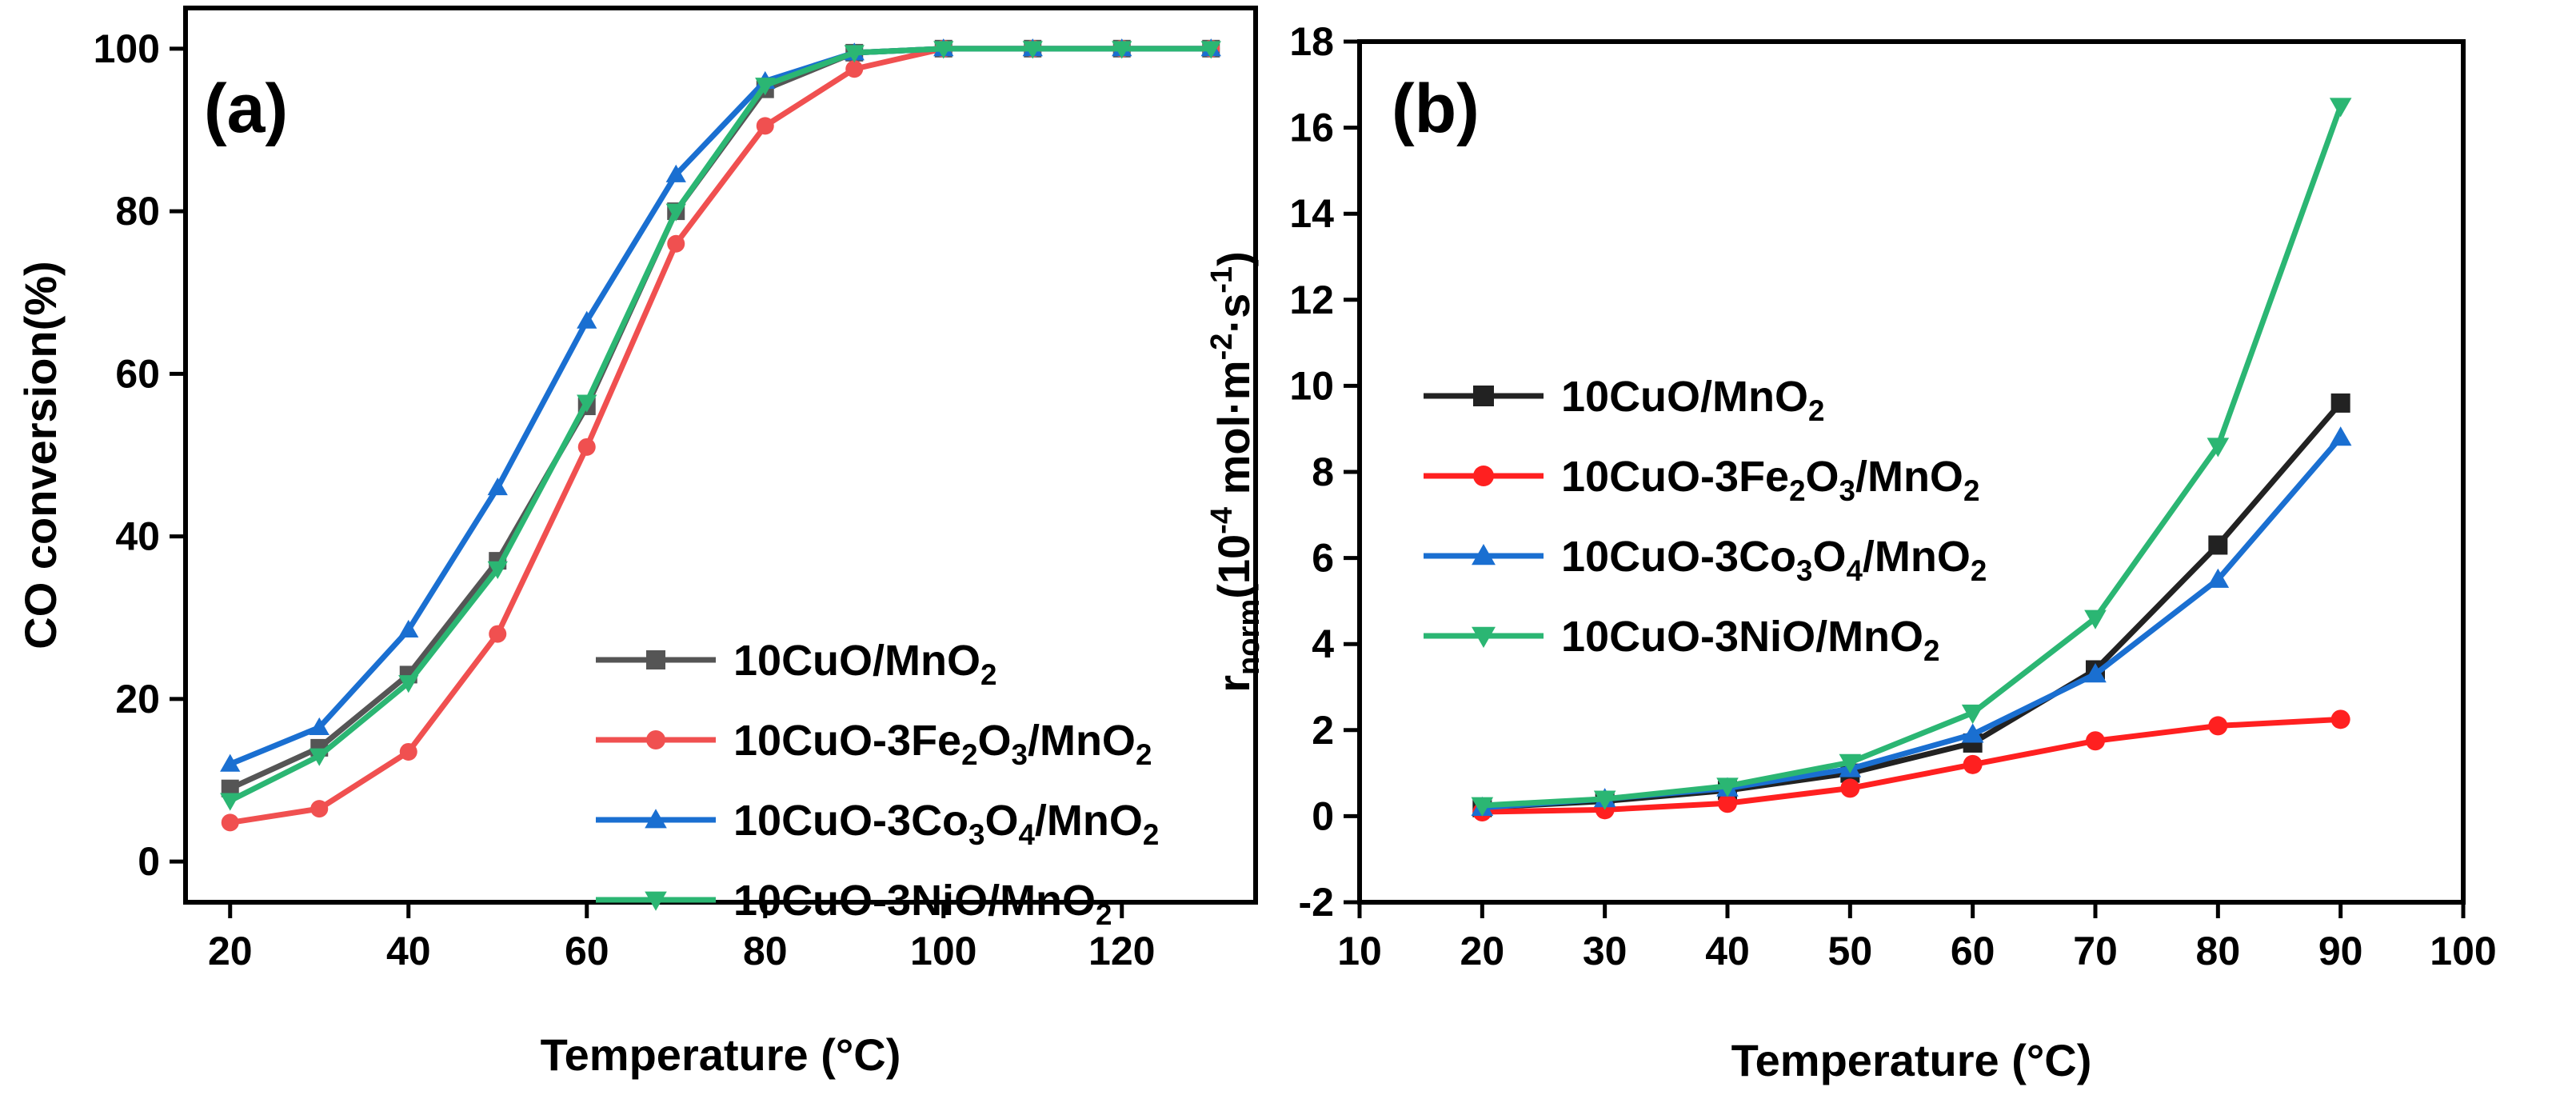 This screenshot has height=1103, width=2576. Describe the element at coordinates (137, 536) in the screenshot. I see `y-tick-label: 40` at that location.